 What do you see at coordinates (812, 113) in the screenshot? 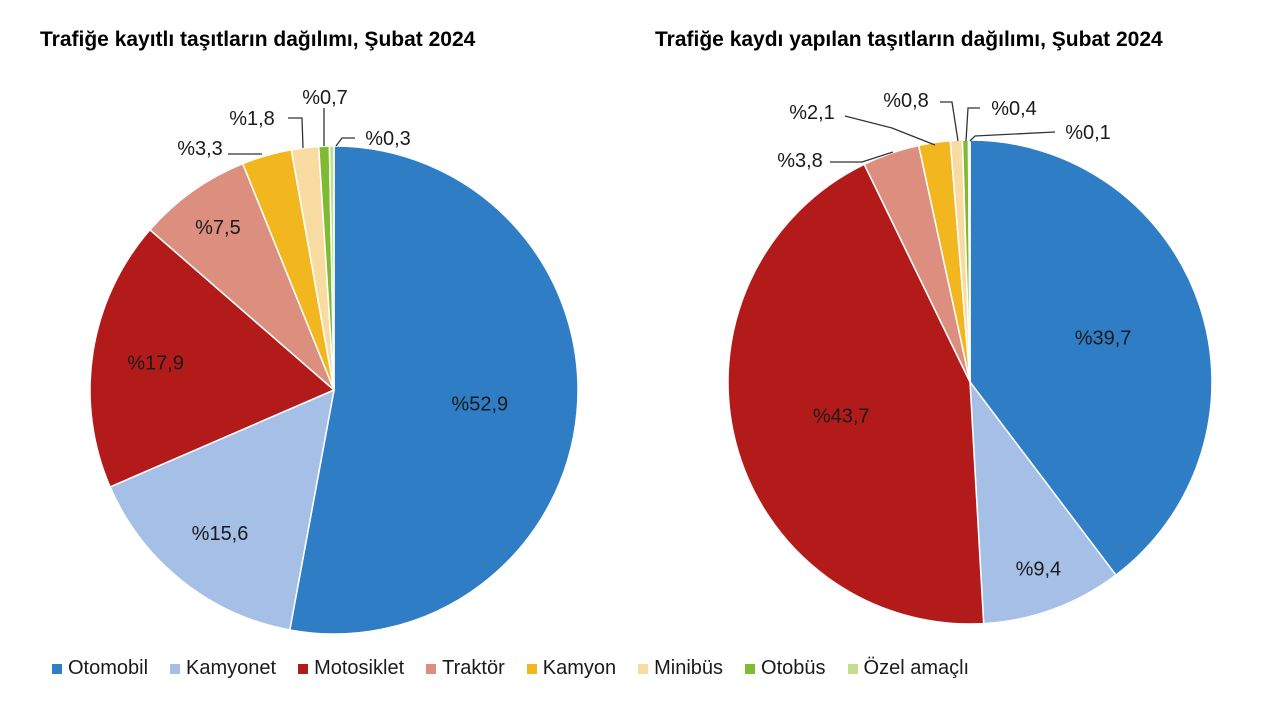
I see `slice-label: %2,1` at bounding box center [812, 113].